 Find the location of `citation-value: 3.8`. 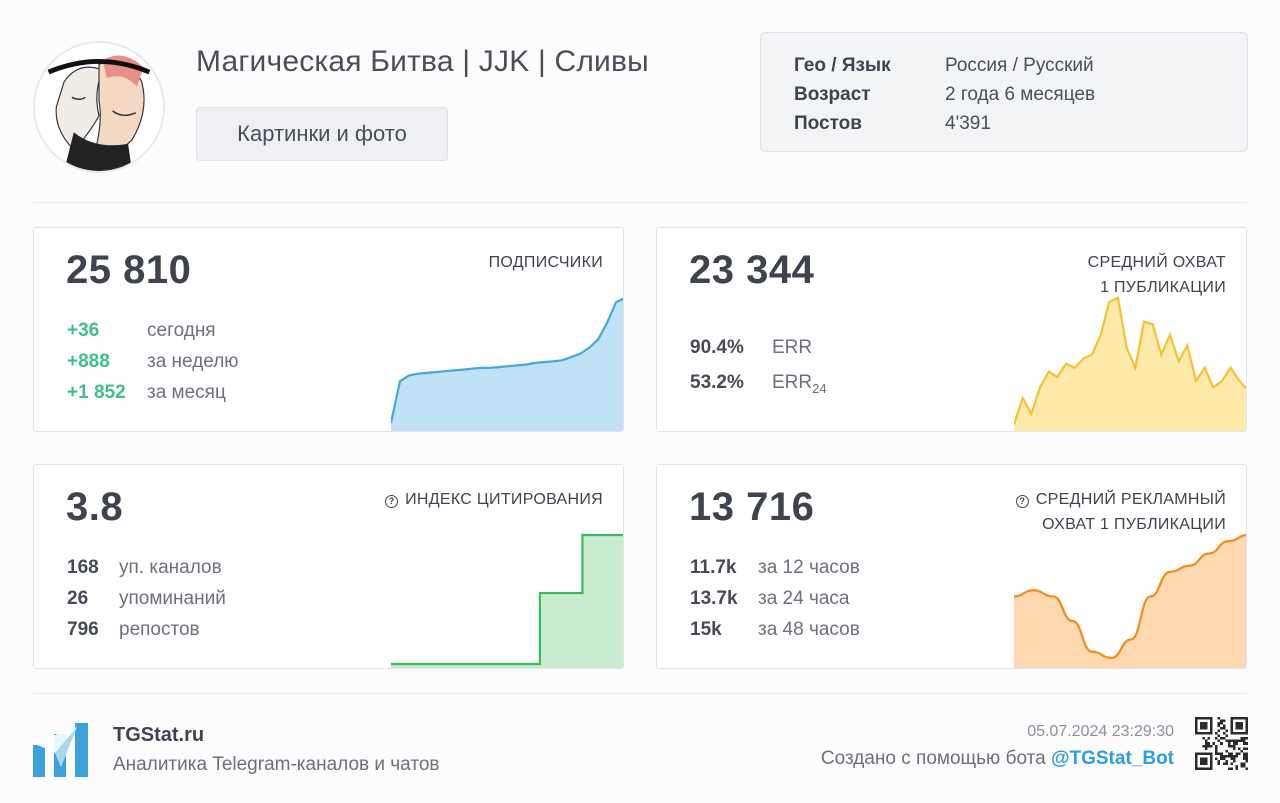

citation-value: 3.8 is located at coordinates (95, 507).